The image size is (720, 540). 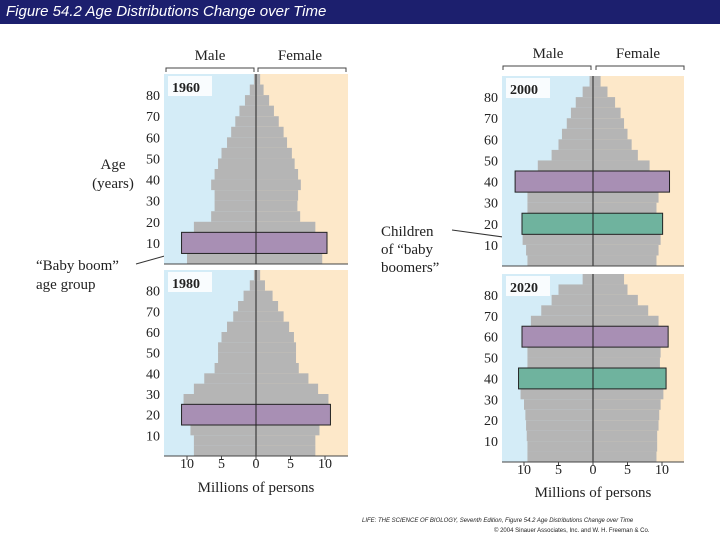 What do you see at coordinates (410, 268) in the screenshot?
I see `children-label-line3: boomers”` at bounding box center [410, 268].